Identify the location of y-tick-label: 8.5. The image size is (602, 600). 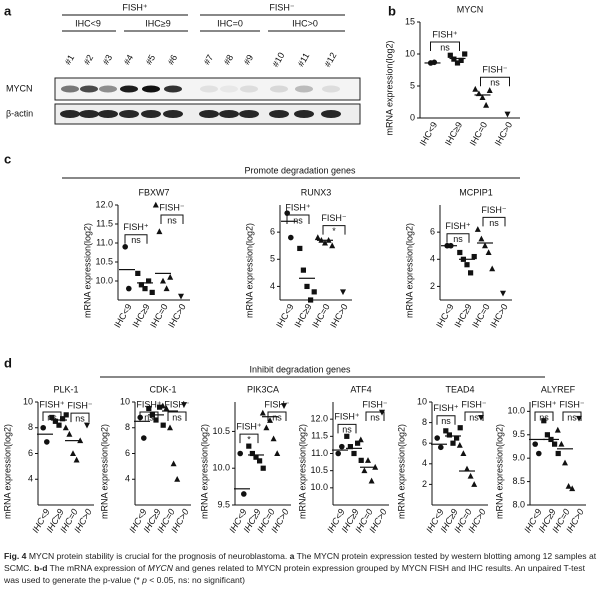
(518, 481).